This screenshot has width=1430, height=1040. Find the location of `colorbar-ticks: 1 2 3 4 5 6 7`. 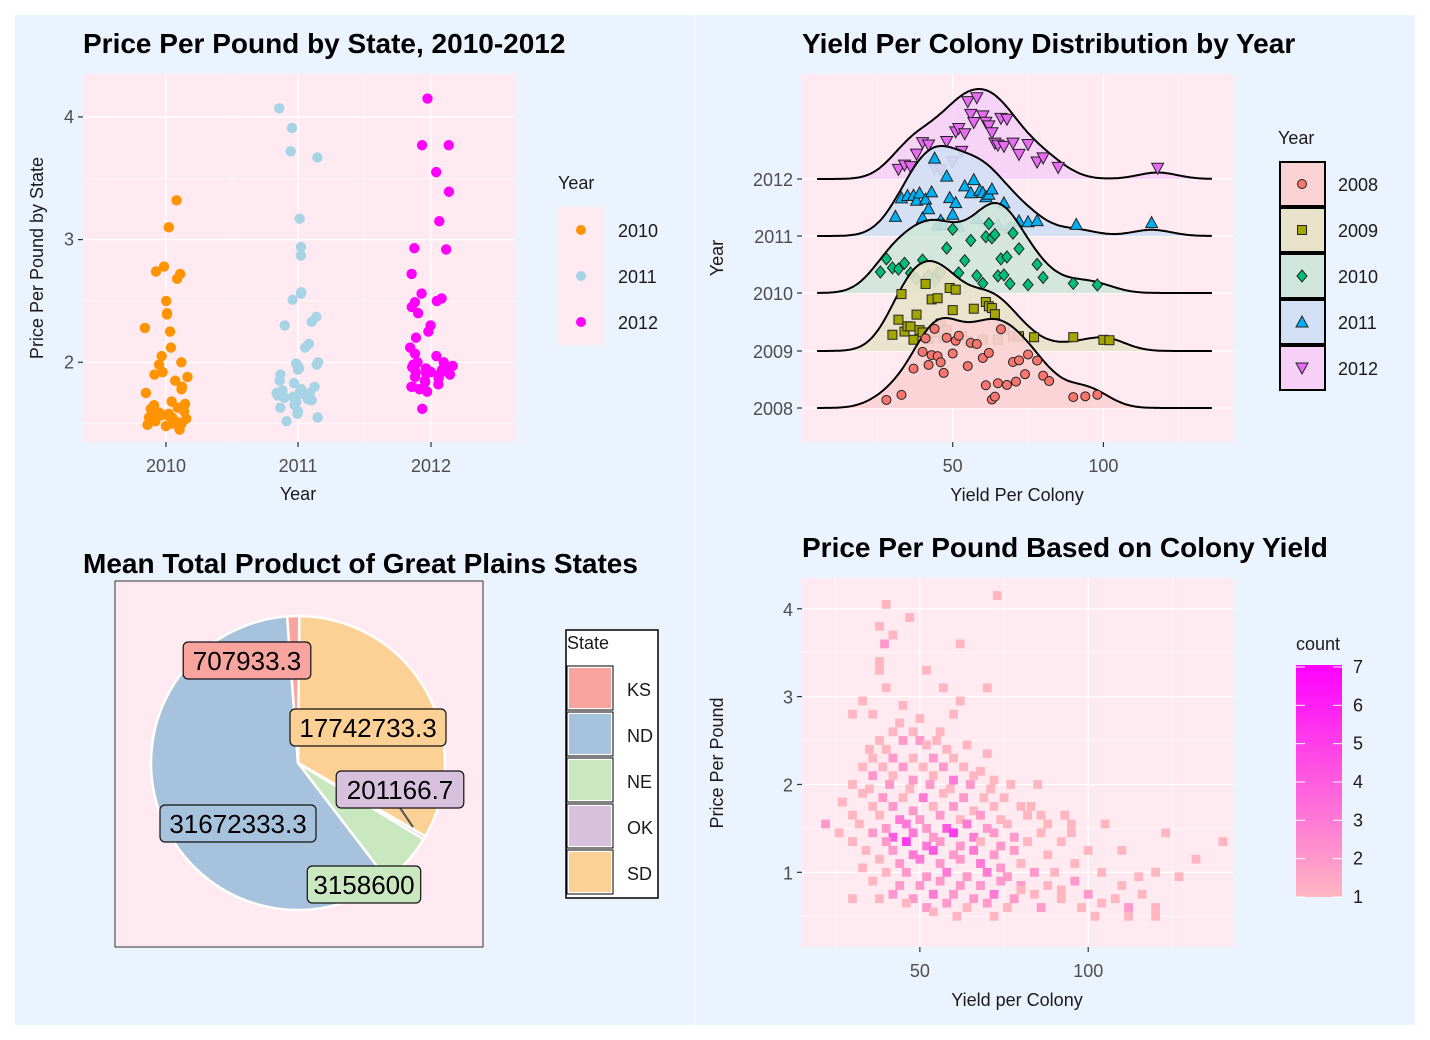

colorbar-ticks: 1 2 3 4 5 6 7 is located at coordinates (1329, 782).